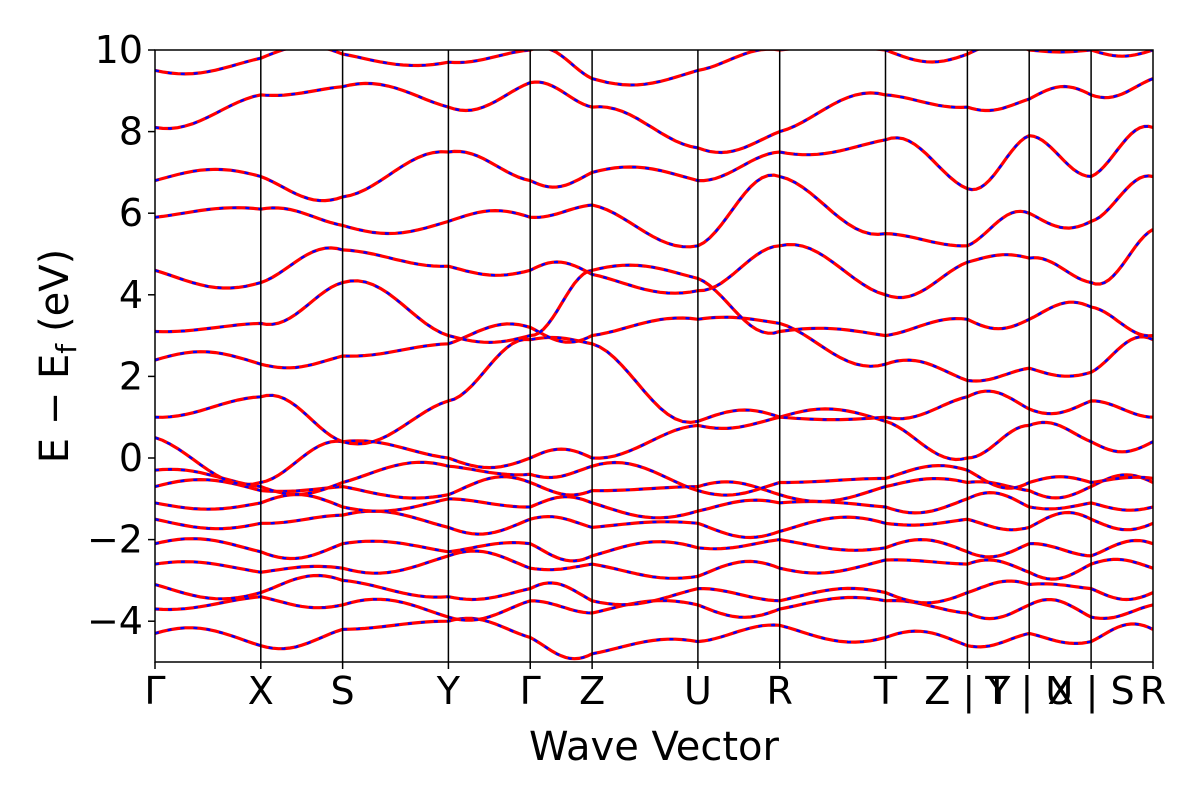  Describe the element at coordinates (1028, 691) in the screenshot. I see `x-tick-label: T | U` at that location.